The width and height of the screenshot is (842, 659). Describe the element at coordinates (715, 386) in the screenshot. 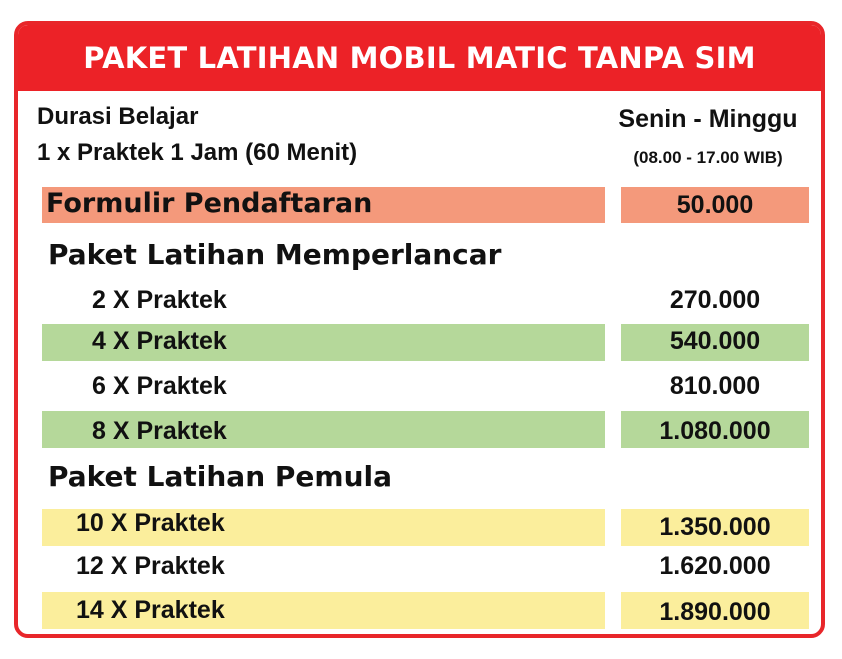

I see `row-price-6x: 810.000` at that location.